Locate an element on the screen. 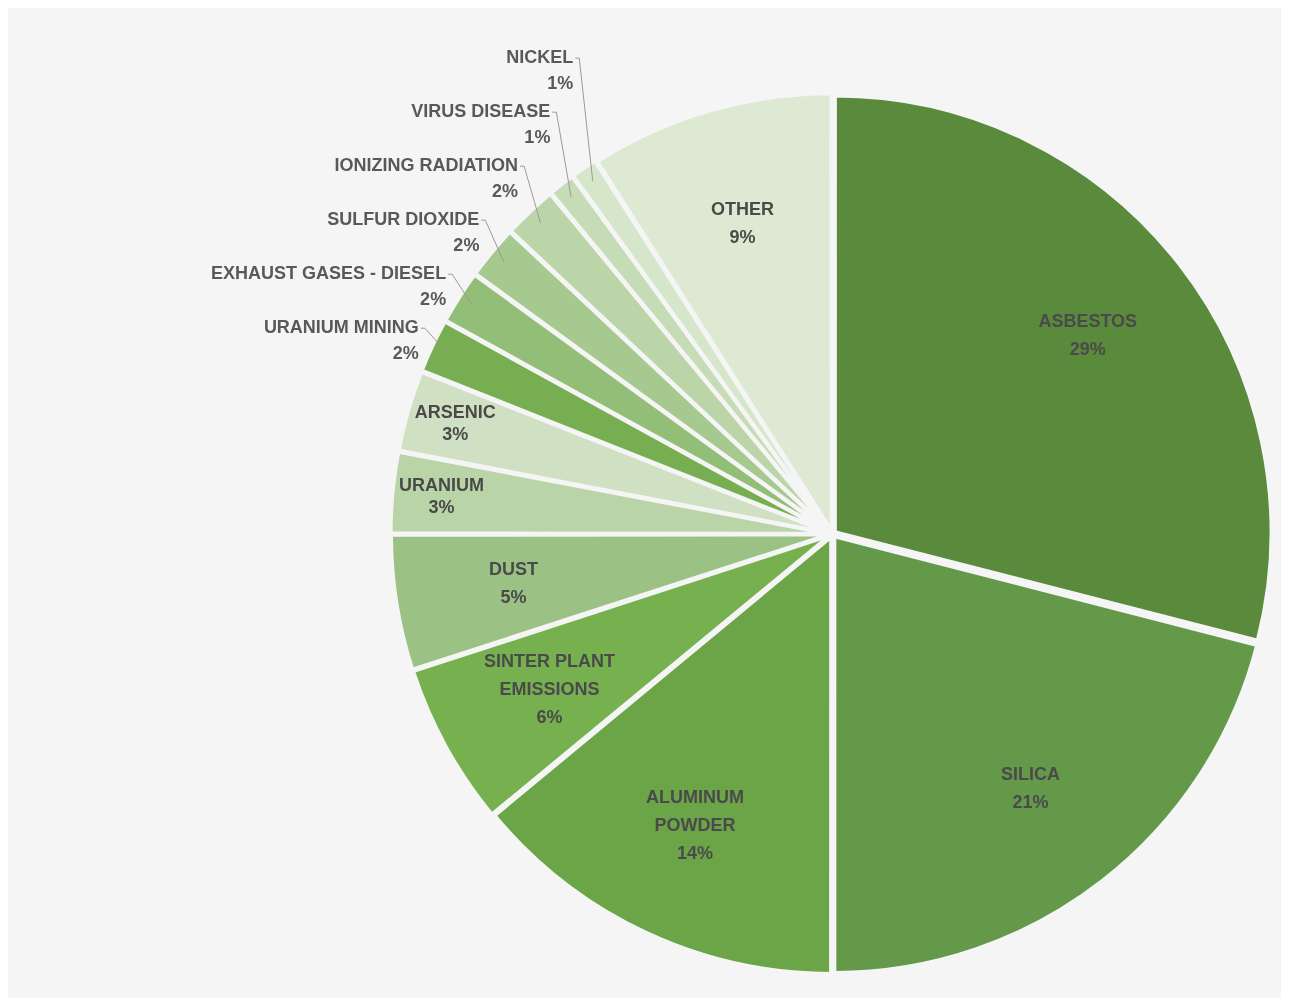  slice-label: OTHER is located at coordinates (742, 208).